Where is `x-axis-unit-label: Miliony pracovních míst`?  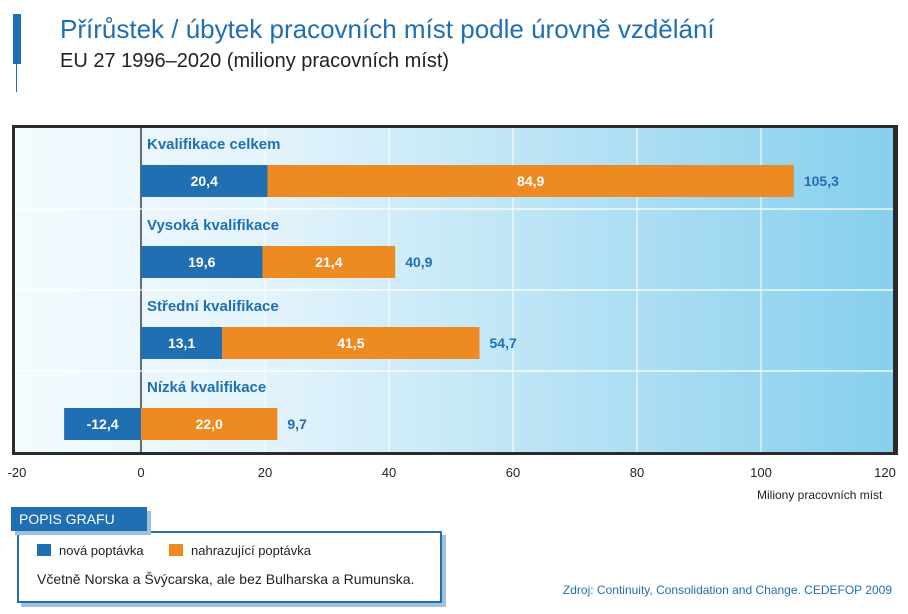 x-axis-unit-label: Miliony pracovních míst is located at coordinates (820, 495).